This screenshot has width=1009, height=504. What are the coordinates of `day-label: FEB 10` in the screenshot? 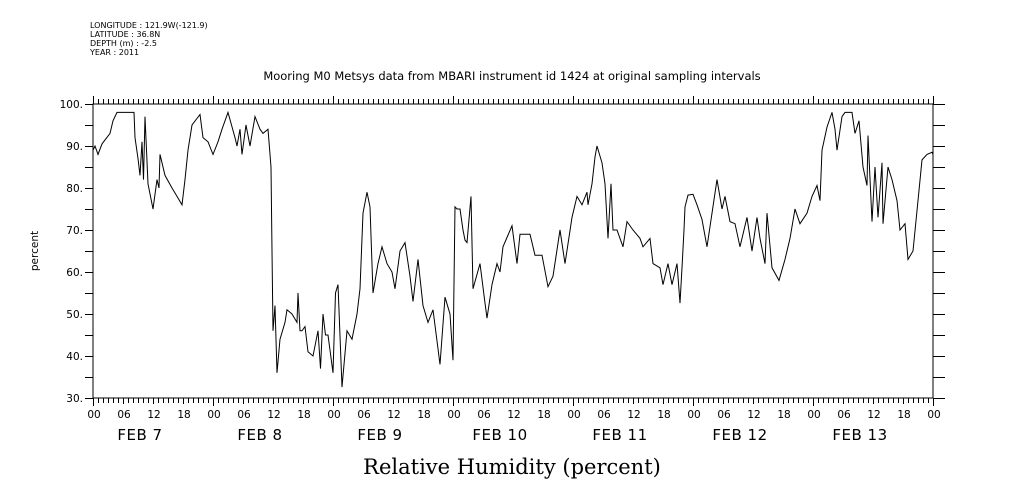 It's located at (499, 435).